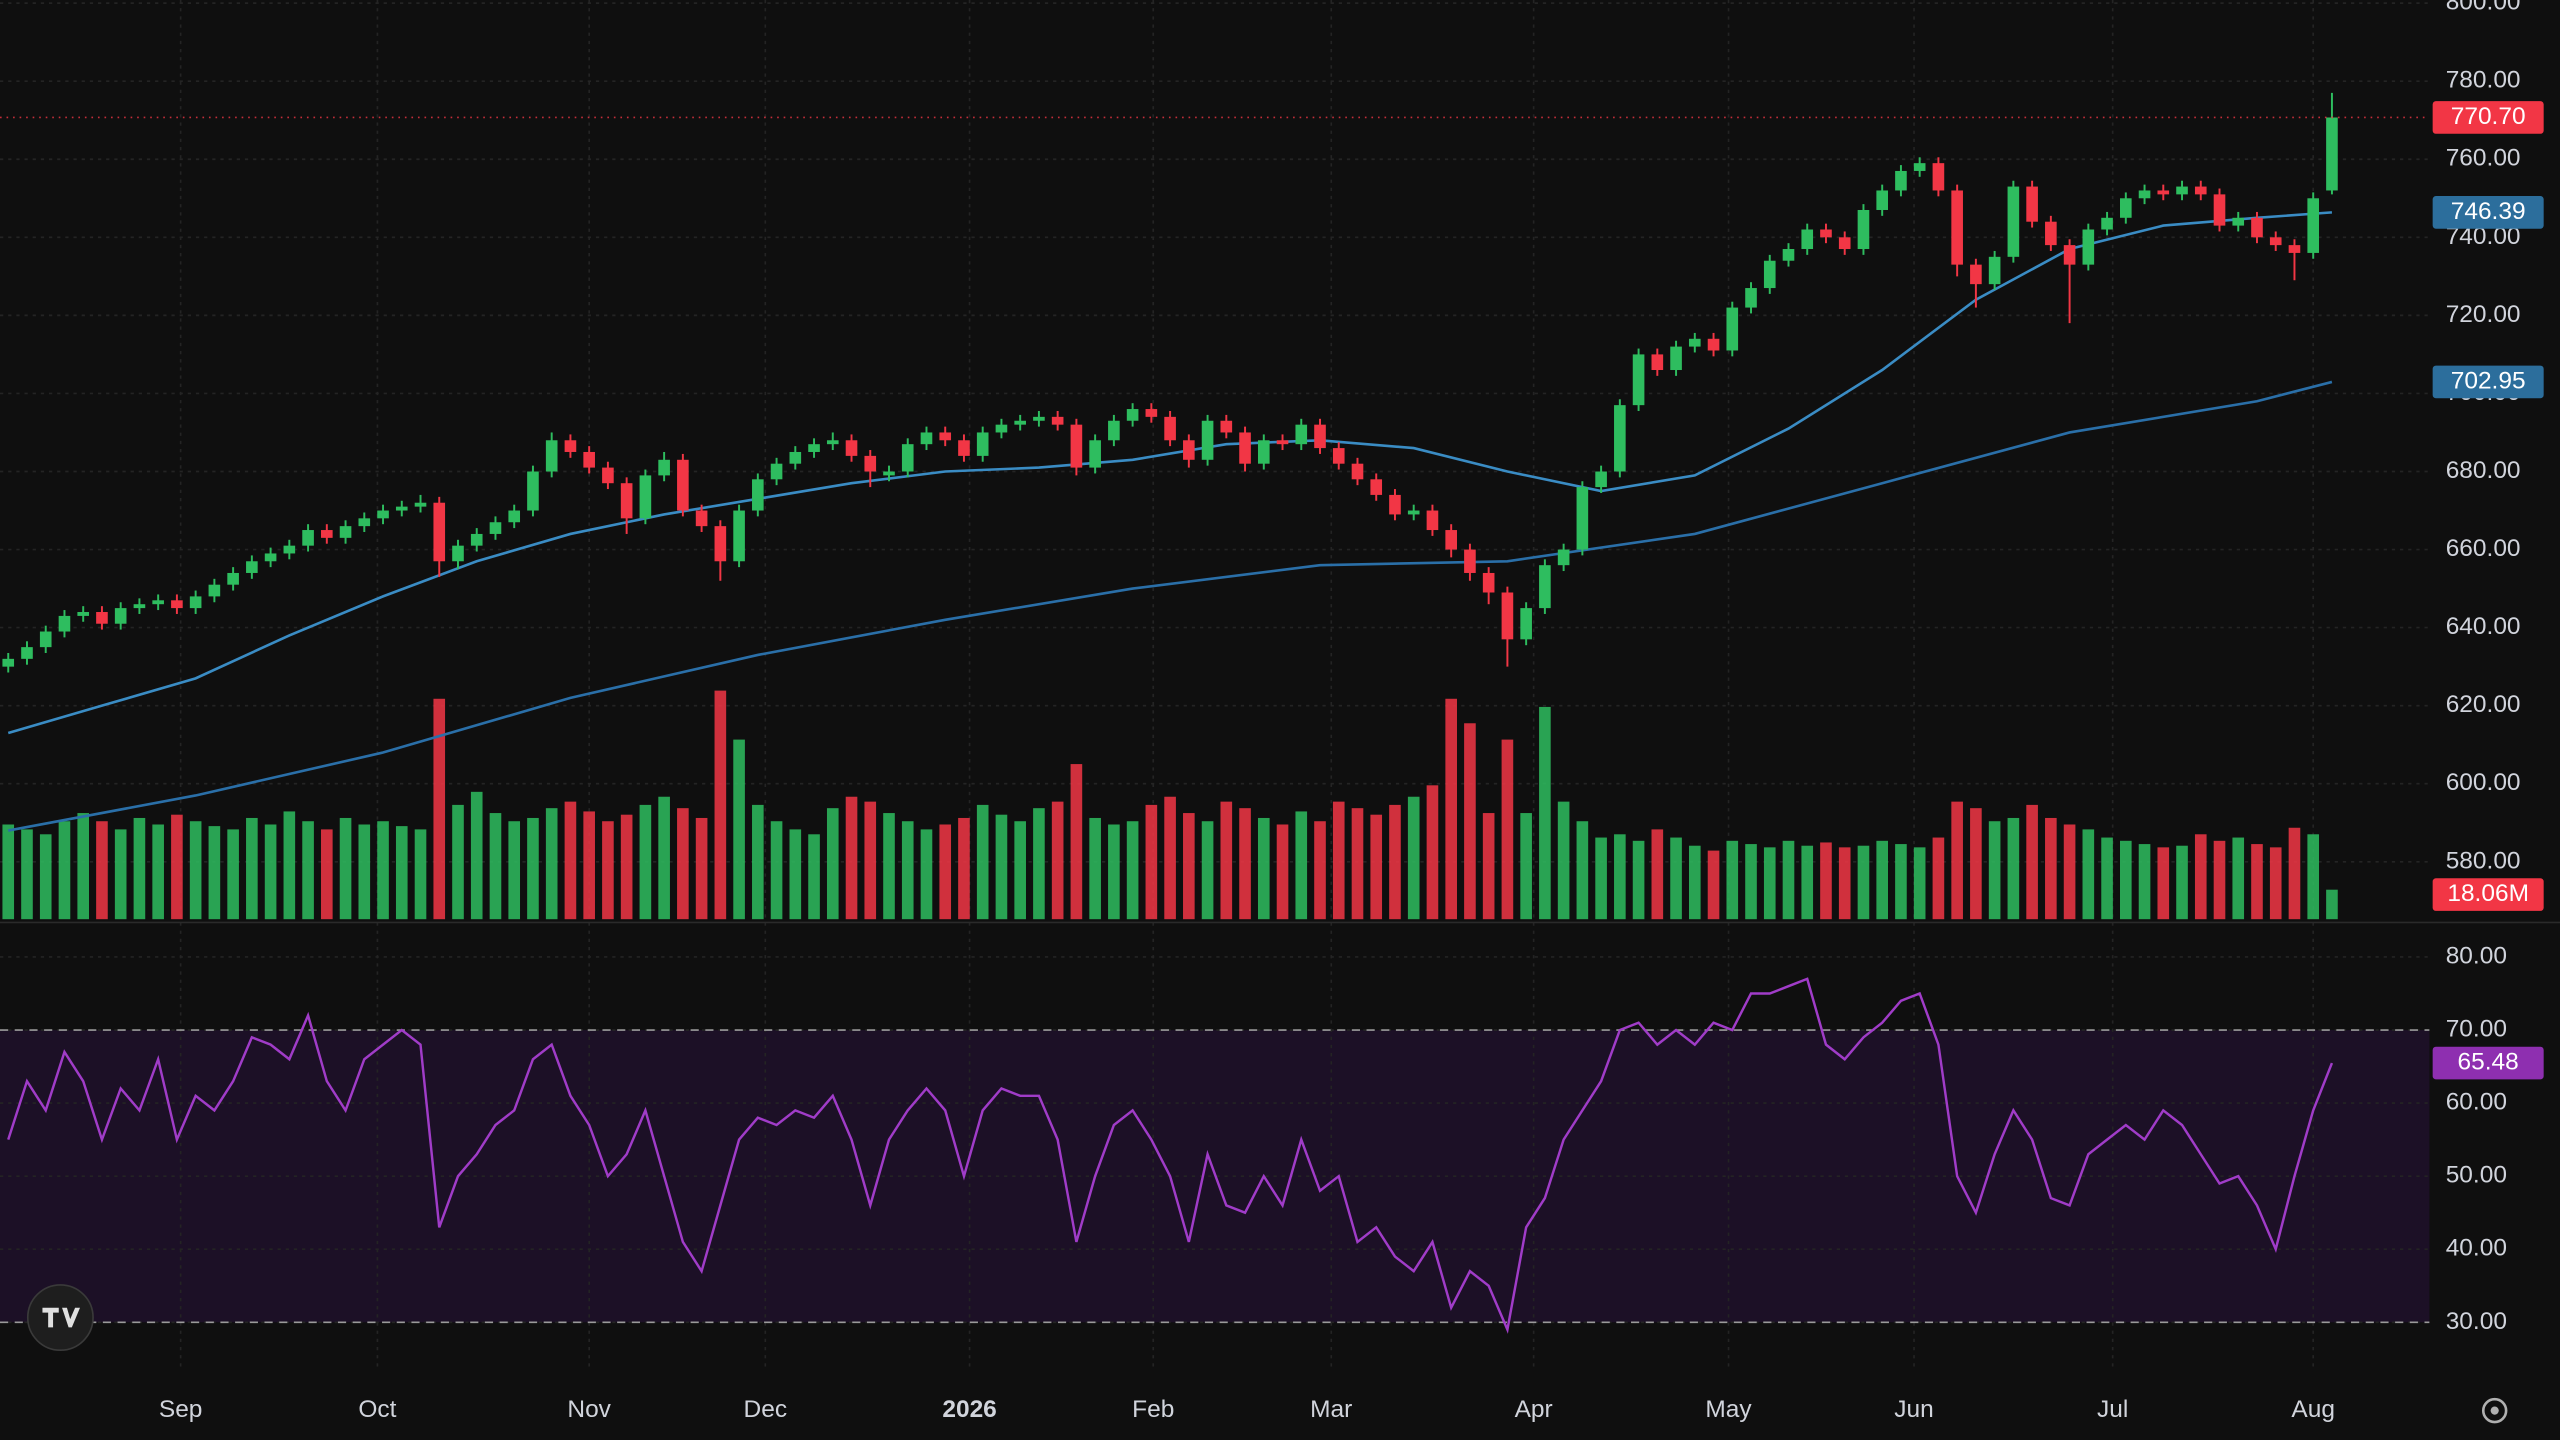 The width and height of the screenshot is (2560, 1440). Describe the element at coordinates (2483, 314) in the screenshot. I see `y-tick-label: 720.00` at that location.